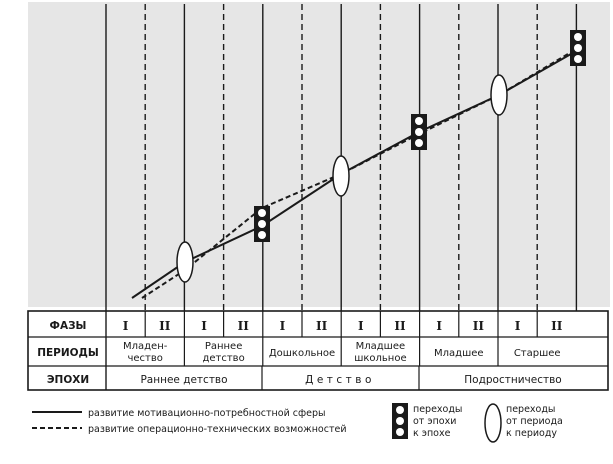  What do you see at coordinates (432, 433) in the screenshot?
I see `legend-epoch-transition-line3: к эпохе` at bounding box center [432, 433].